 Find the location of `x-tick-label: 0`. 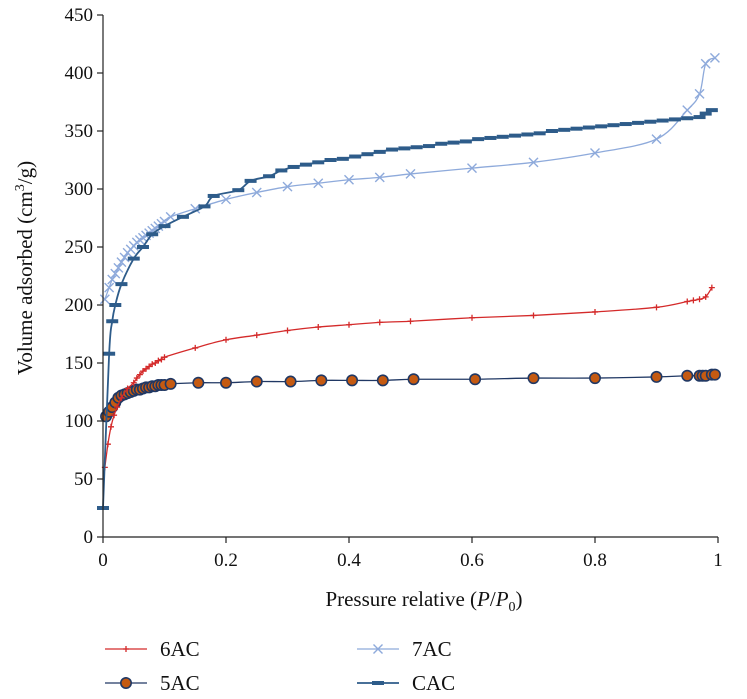

x-tick-label: 0 is located at coordinates (103, 560).